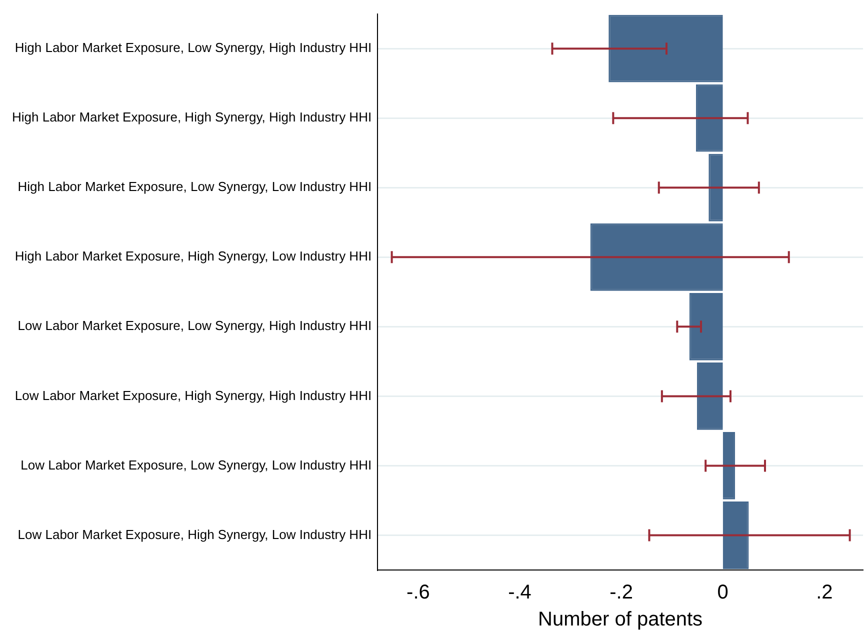 This screenshot has height=634, width=865. I want to click on y-tick-label: High Labor Market Exposure, Low Synergy, Low Industry HHI, so click(195, 186).